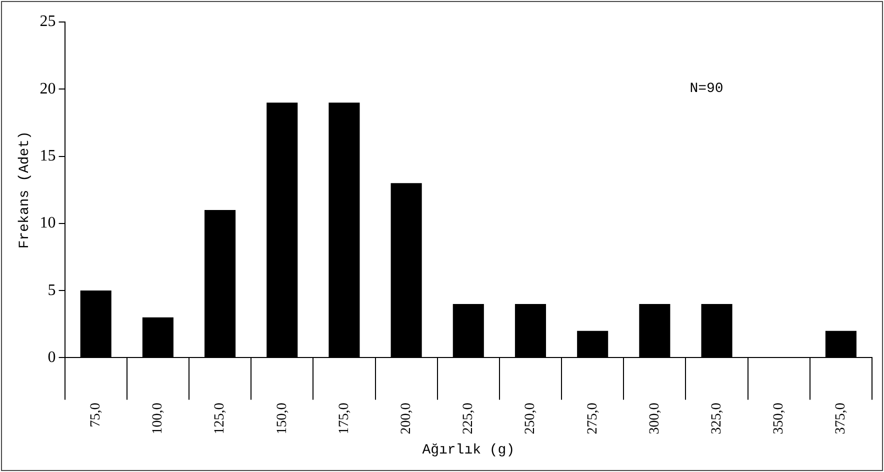  I want to click on x-tick-label: 375,0, so click(841, 418).